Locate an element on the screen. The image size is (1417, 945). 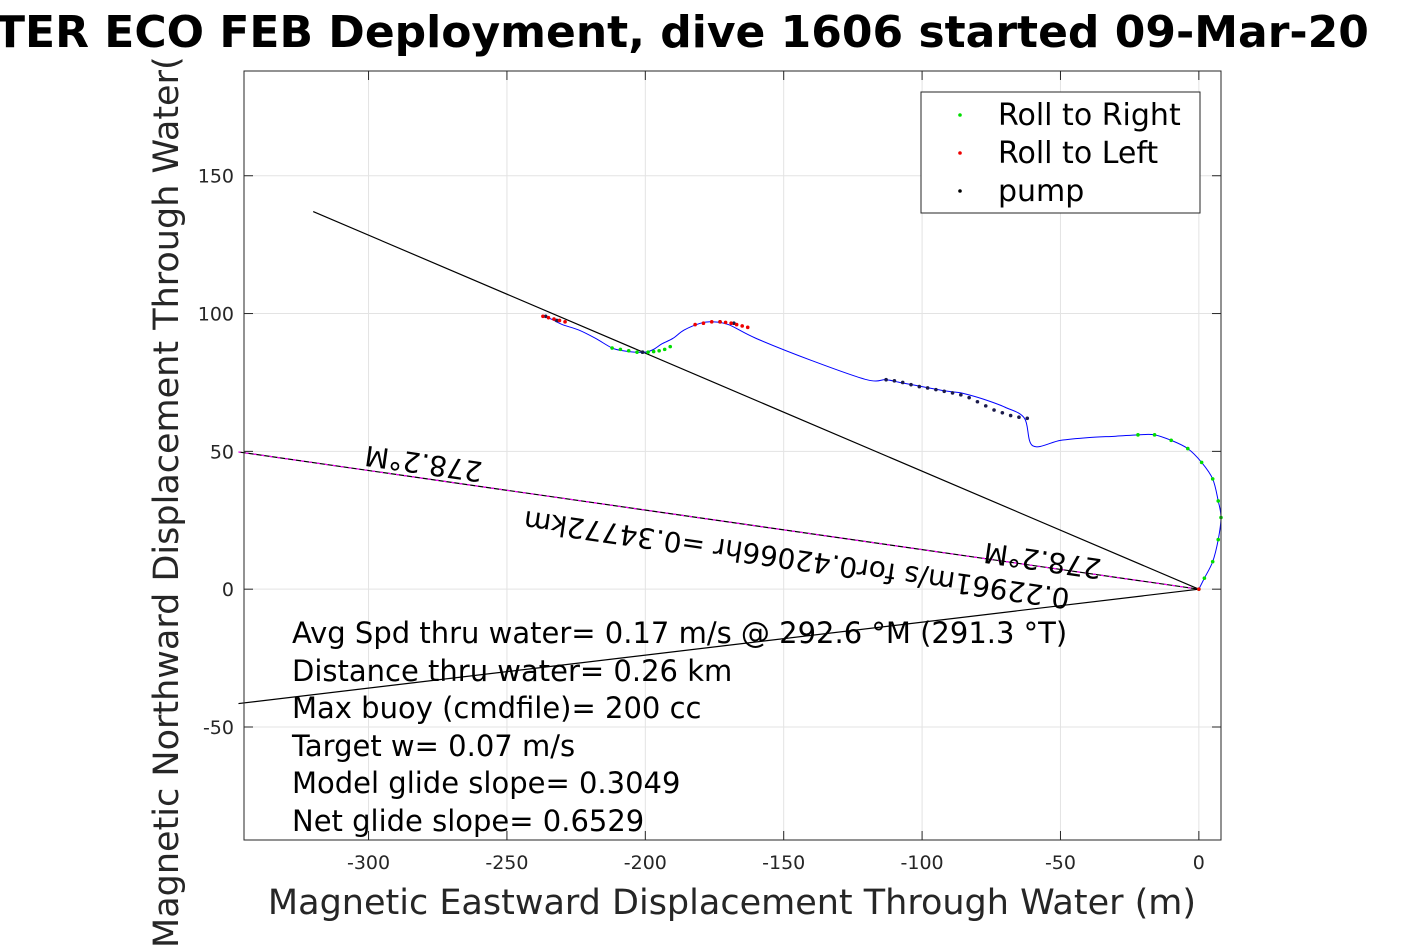
legend-label-roll-left: Roll to Left is located at coordinates (1078, 153).